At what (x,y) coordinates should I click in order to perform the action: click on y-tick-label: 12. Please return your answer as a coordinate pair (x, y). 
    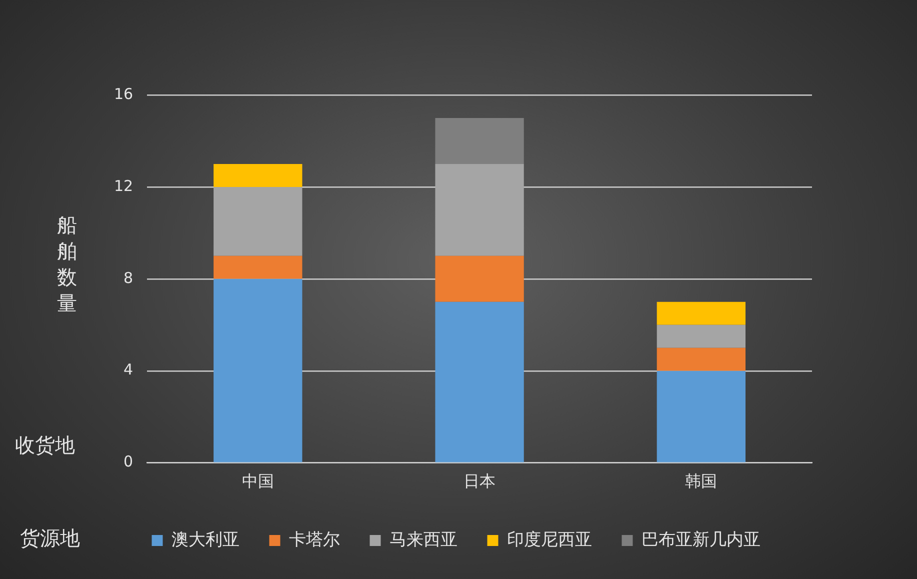
    Looking at the image, I should click on (124, 185).